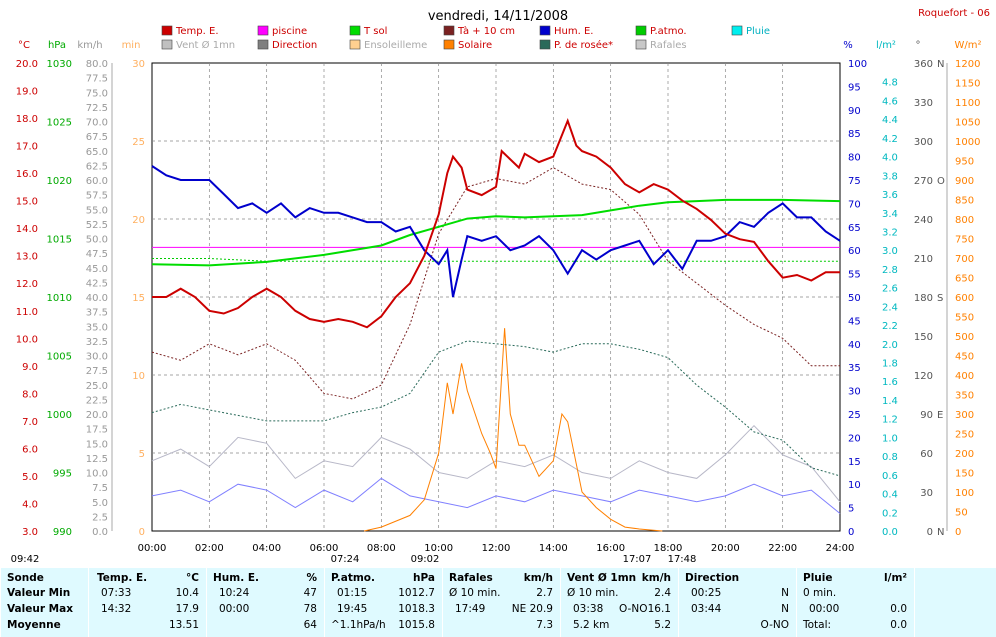  What do you see at coordinates (97, 357) in the screenshot?
I see `wind-axis-tick: 30.0` at bounding box center [97, 357].